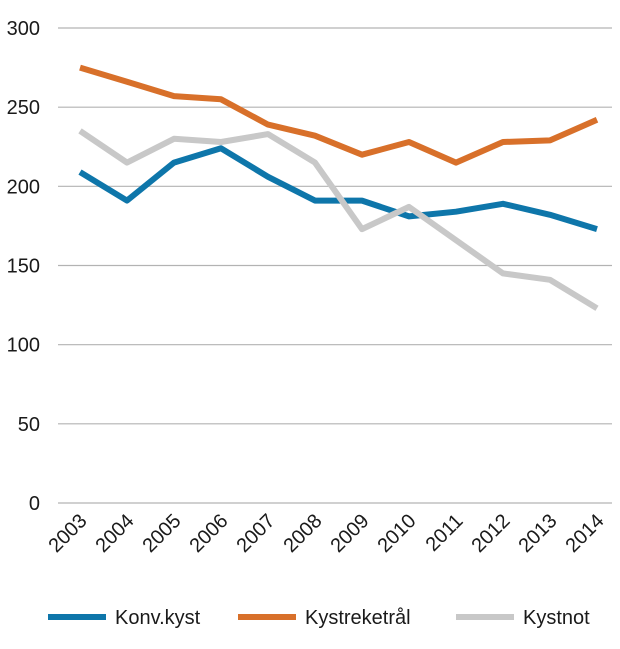 The width and height of the screenshot is (620, 649). I want to click on x-tick-label: 2005, so click(162, 533).